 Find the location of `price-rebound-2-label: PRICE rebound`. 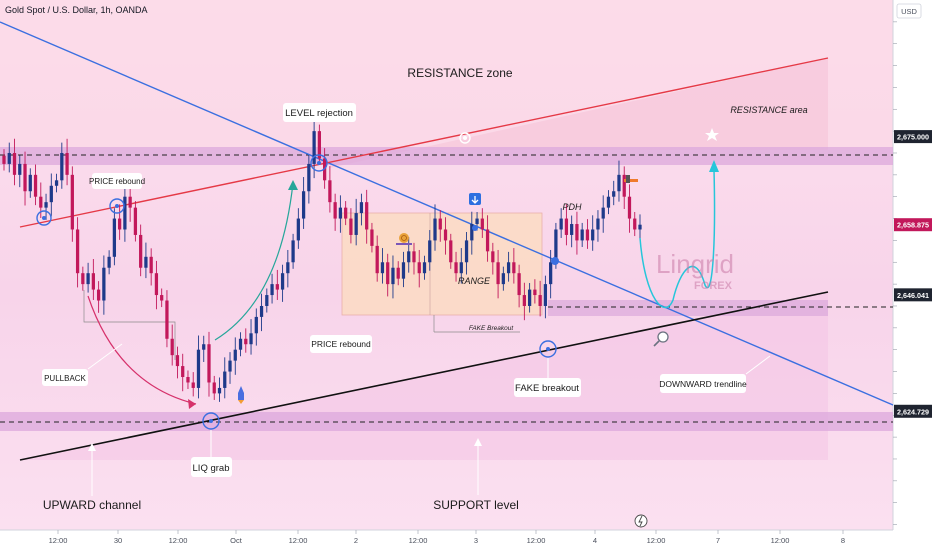

price-rebound-2-label: PRICE rebound is located at coordinates (341, 344).